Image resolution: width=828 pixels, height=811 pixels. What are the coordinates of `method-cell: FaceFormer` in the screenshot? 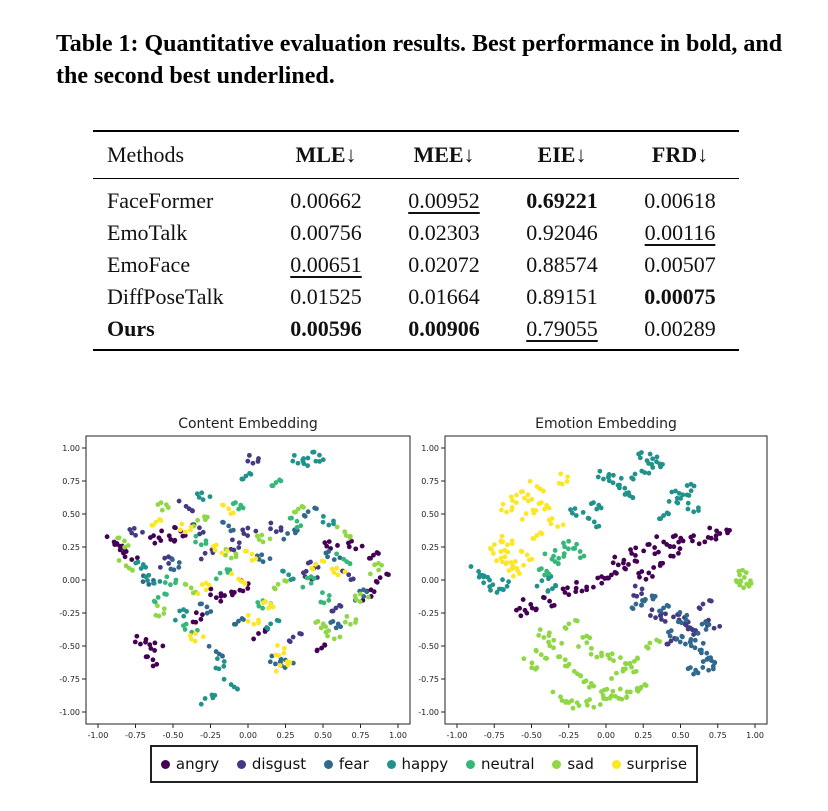 It's located at (160, 200).